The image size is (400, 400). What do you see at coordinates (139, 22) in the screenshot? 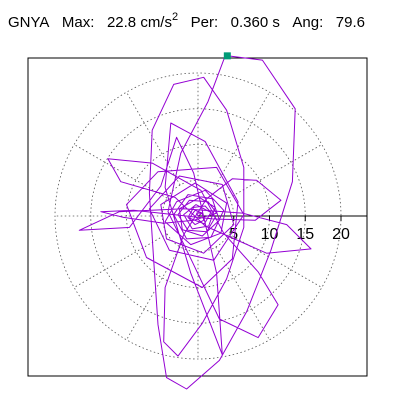
I see `max-value: 22.8 cm/s` at bounding box center [139, 22].